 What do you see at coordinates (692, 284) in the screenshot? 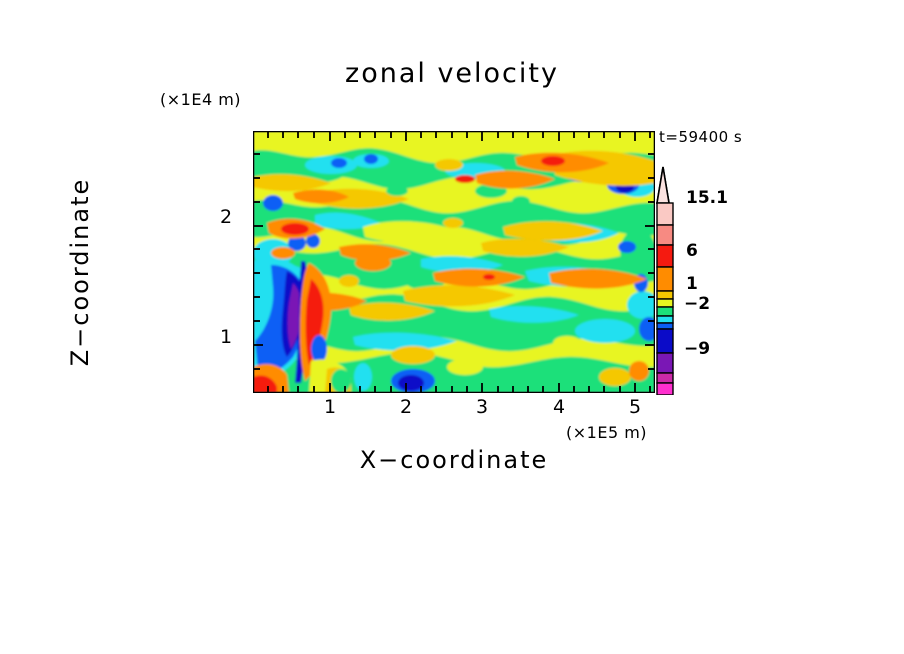
I see `colorbar-label-1: 1` at bounding box center [692, 284].